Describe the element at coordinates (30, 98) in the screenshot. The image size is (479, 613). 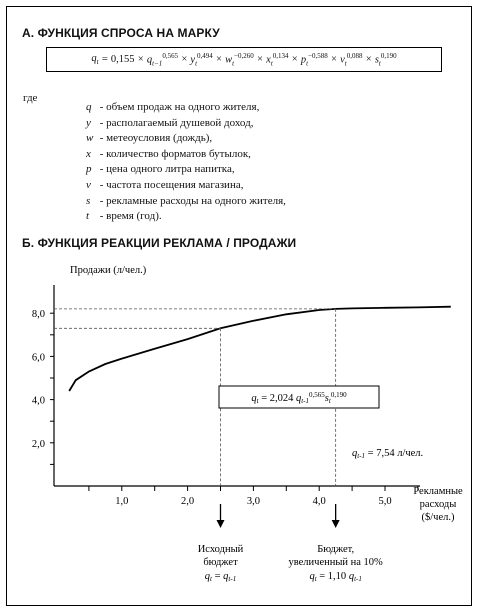
I see `where-label: где` at that location.